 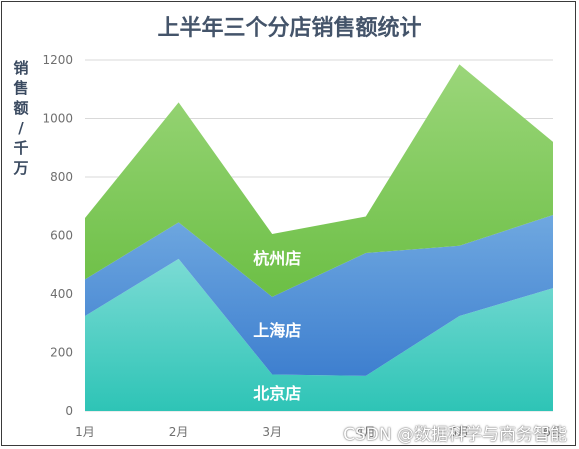 I want to click on y-tick-label: 1200, so click(x=57, y=60).